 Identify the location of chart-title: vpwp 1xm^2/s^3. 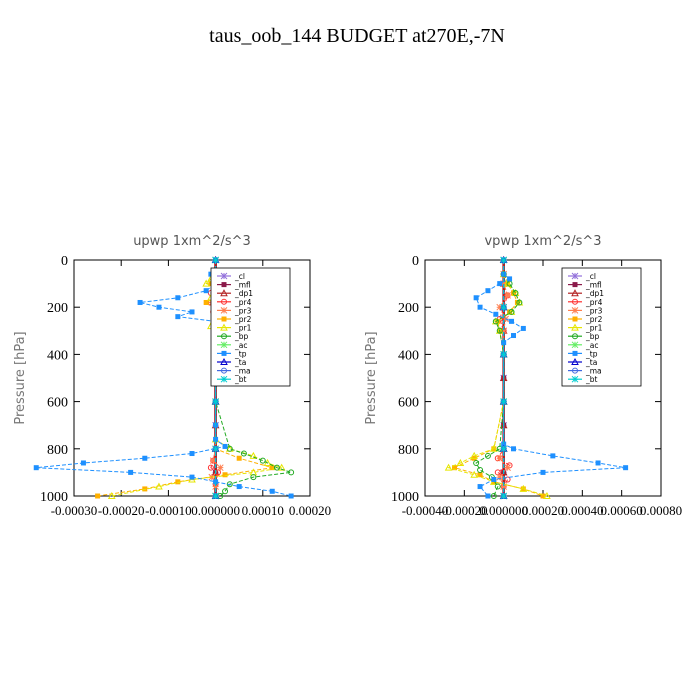
(542, 241).